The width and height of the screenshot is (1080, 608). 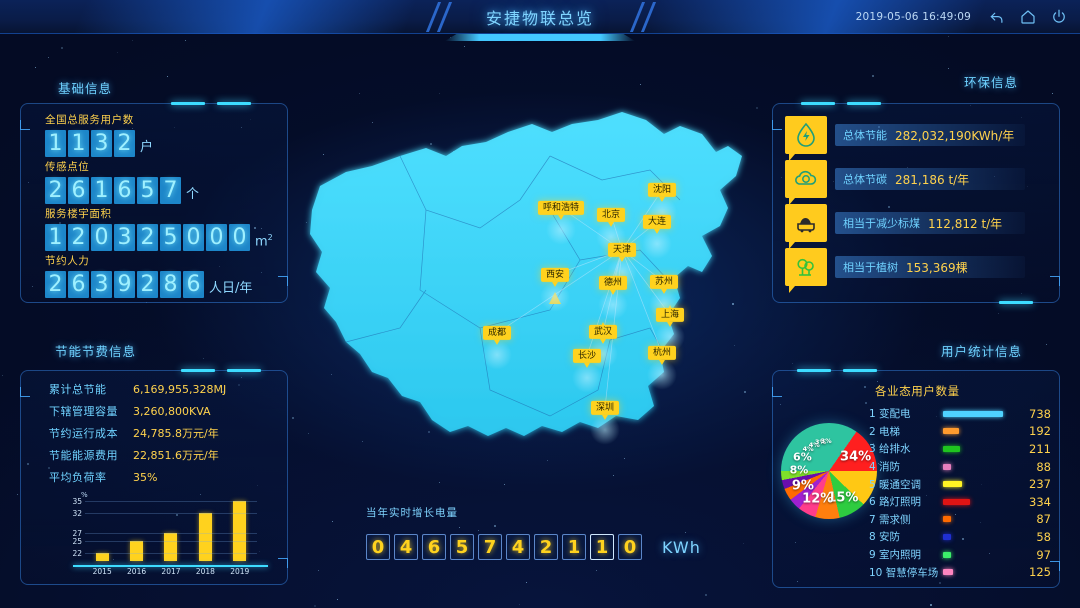 What do you see at coordinates (895, 502) in the screenshot?
I see `business-type-name: 6 路灯照明` at bounding box center [895, 502].